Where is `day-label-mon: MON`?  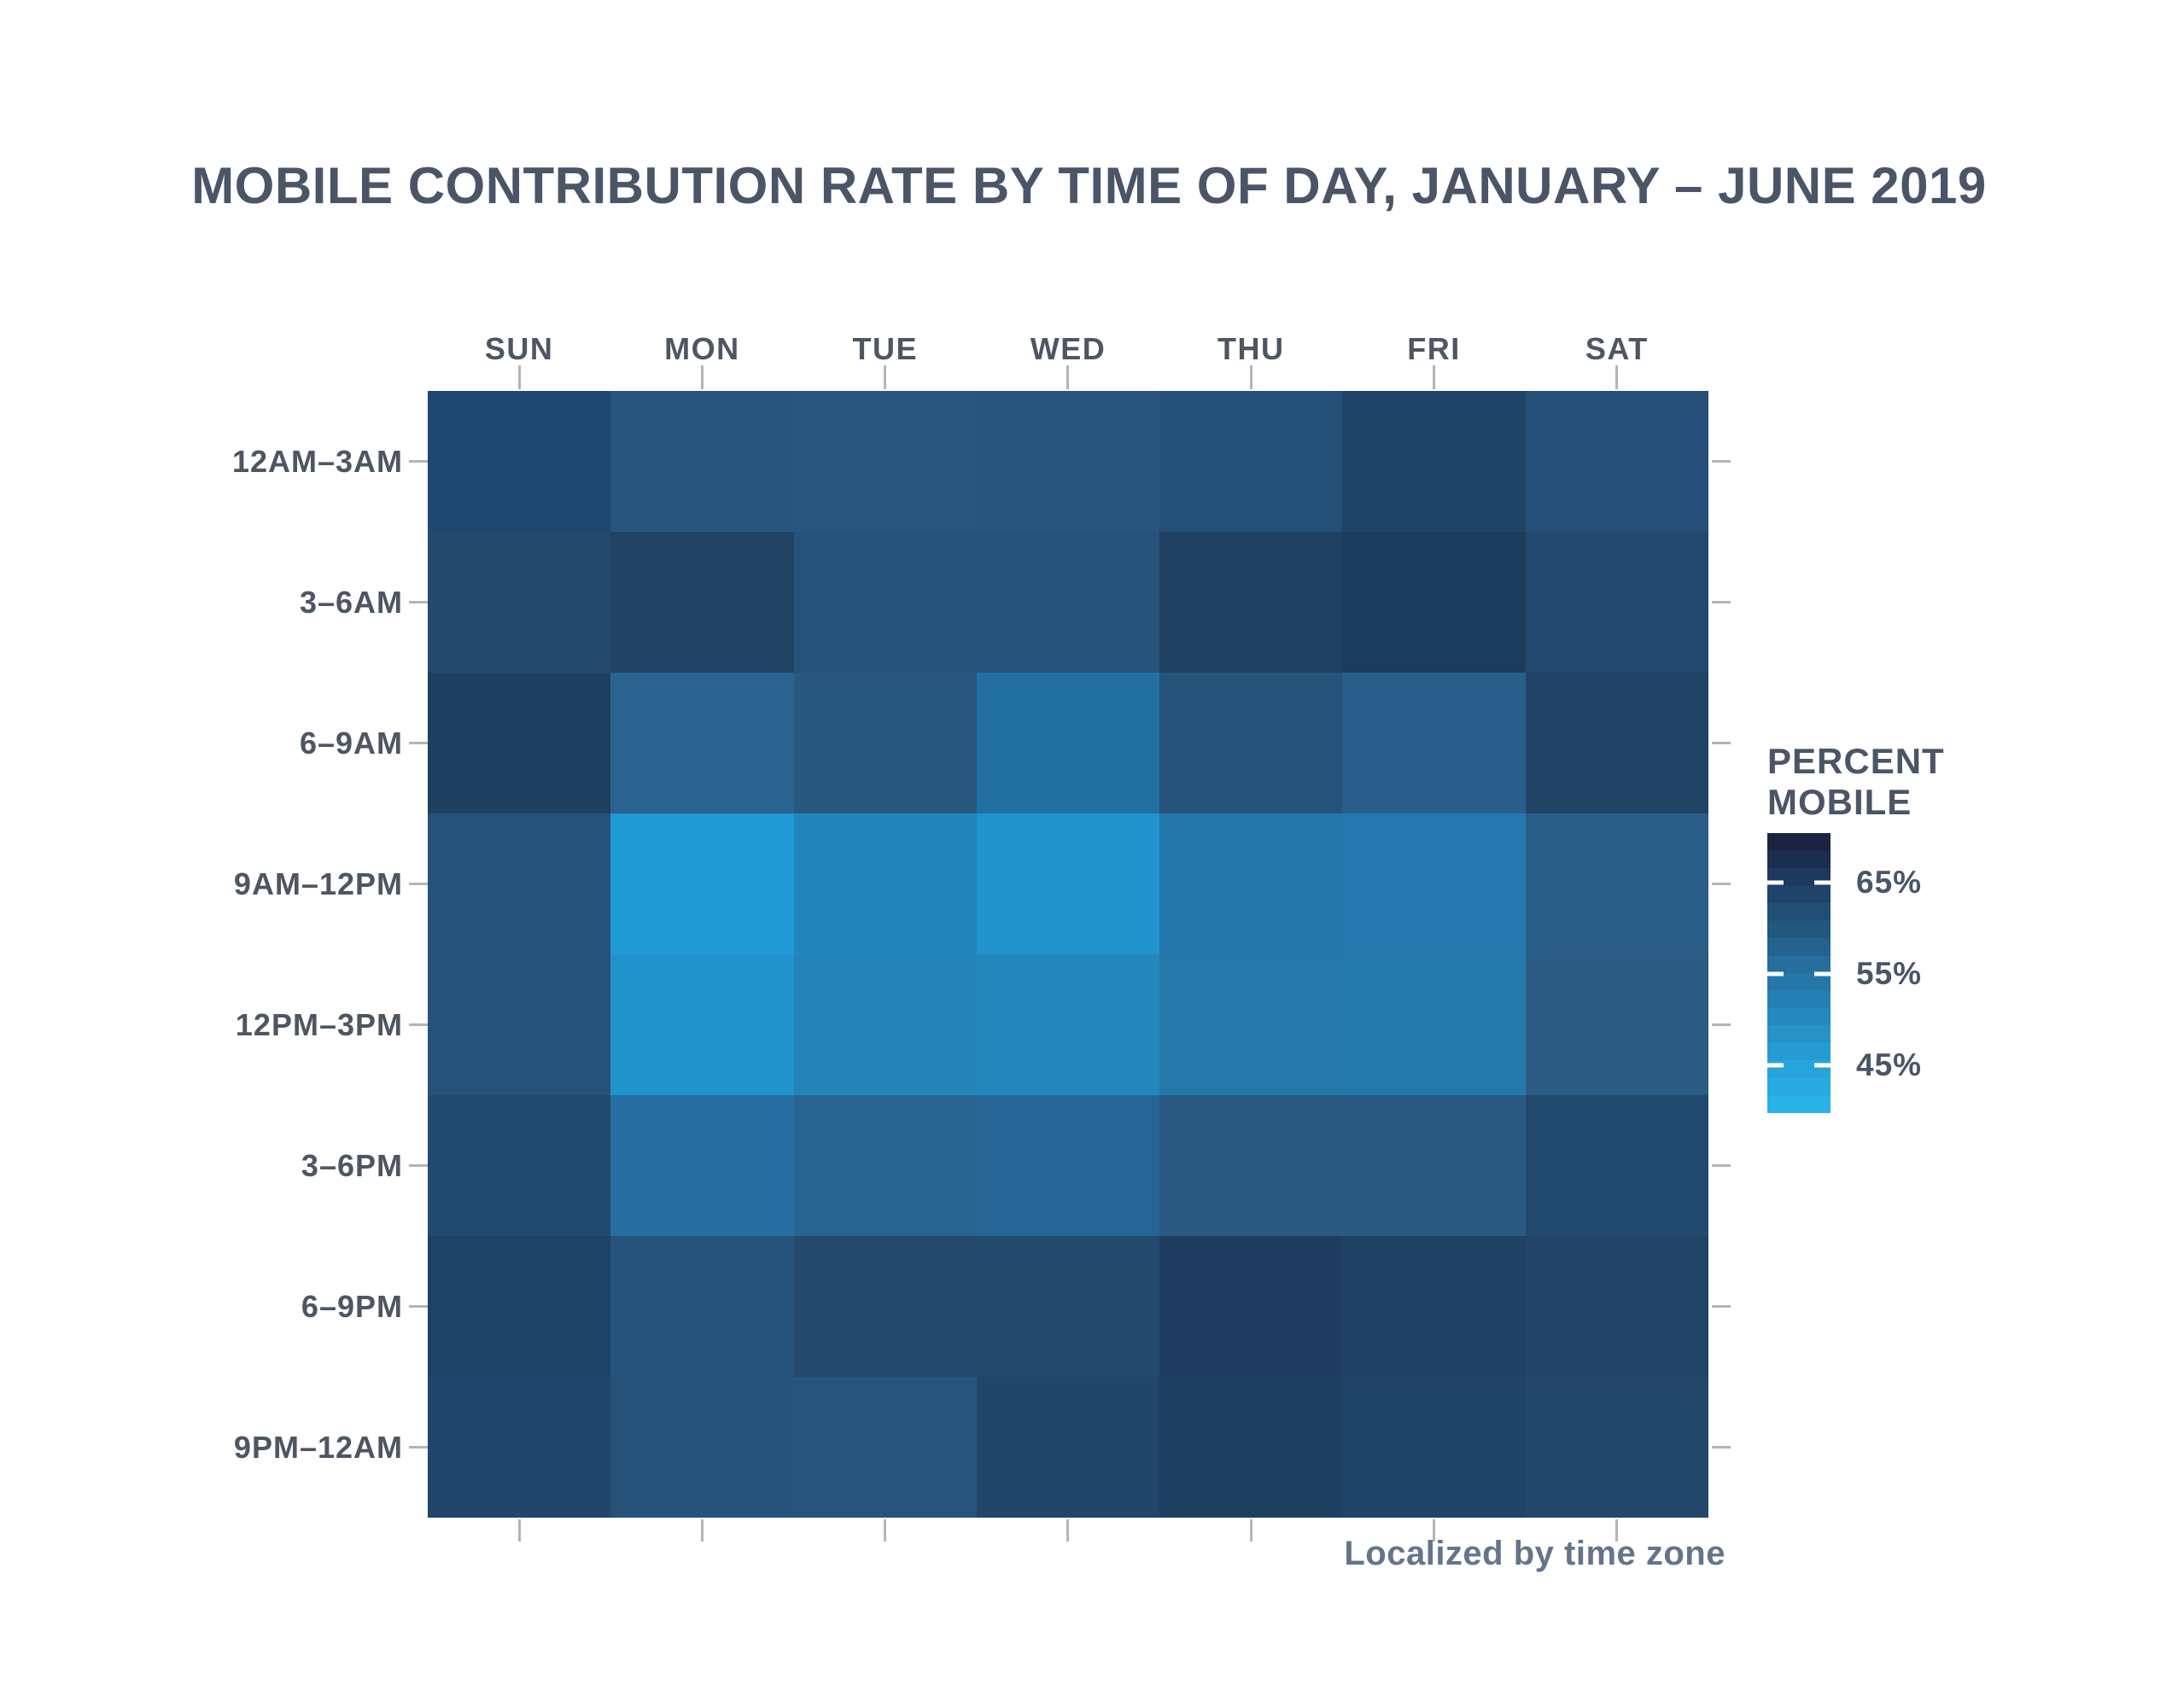
day-label-mon: MON is located at coordinates (702, 349).